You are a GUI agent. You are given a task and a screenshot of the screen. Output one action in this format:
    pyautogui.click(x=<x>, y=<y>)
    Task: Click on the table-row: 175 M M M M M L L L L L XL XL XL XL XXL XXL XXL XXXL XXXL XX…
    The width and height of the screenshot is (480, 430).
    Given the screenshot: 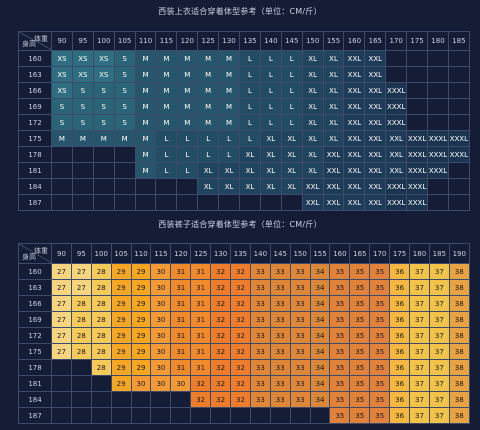 What is the action you would take?
    pyautogui.click(x=244, y=138)
    